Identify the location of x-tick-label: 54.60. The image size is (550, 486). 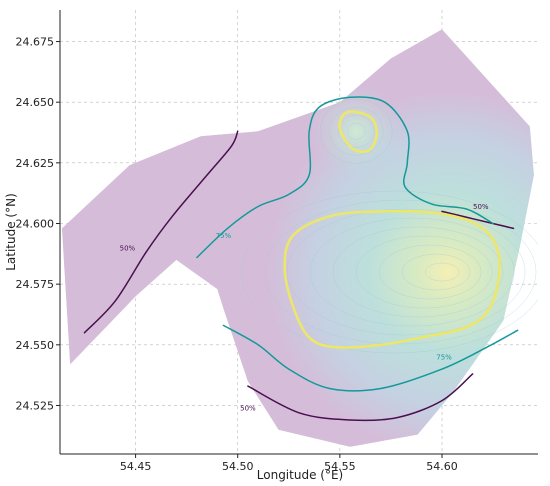
(442, 466).